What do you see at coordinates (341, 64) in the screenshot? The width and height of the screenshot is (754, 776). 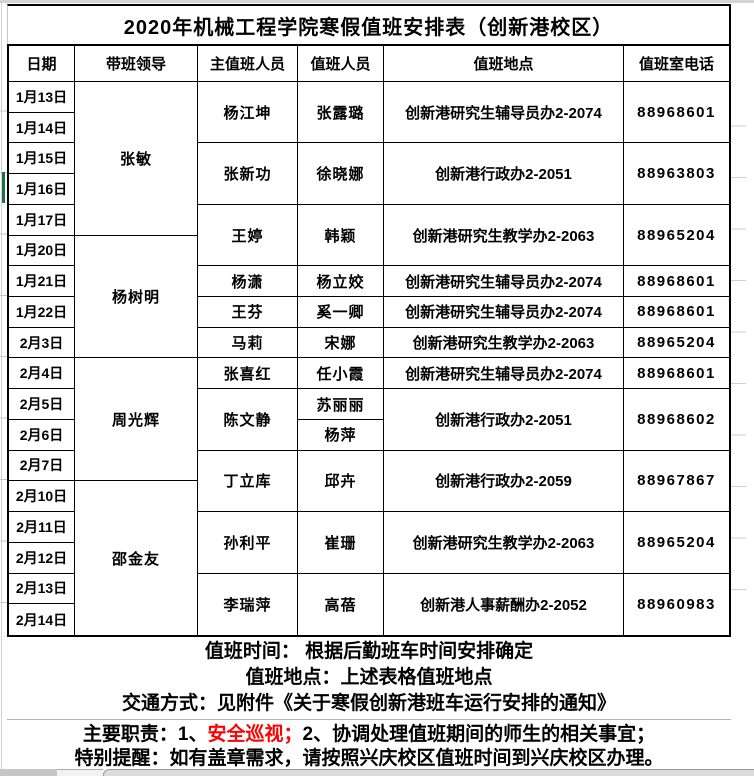 I see `header-cell-duty: 值班人员` at bounding box center [341, 64].